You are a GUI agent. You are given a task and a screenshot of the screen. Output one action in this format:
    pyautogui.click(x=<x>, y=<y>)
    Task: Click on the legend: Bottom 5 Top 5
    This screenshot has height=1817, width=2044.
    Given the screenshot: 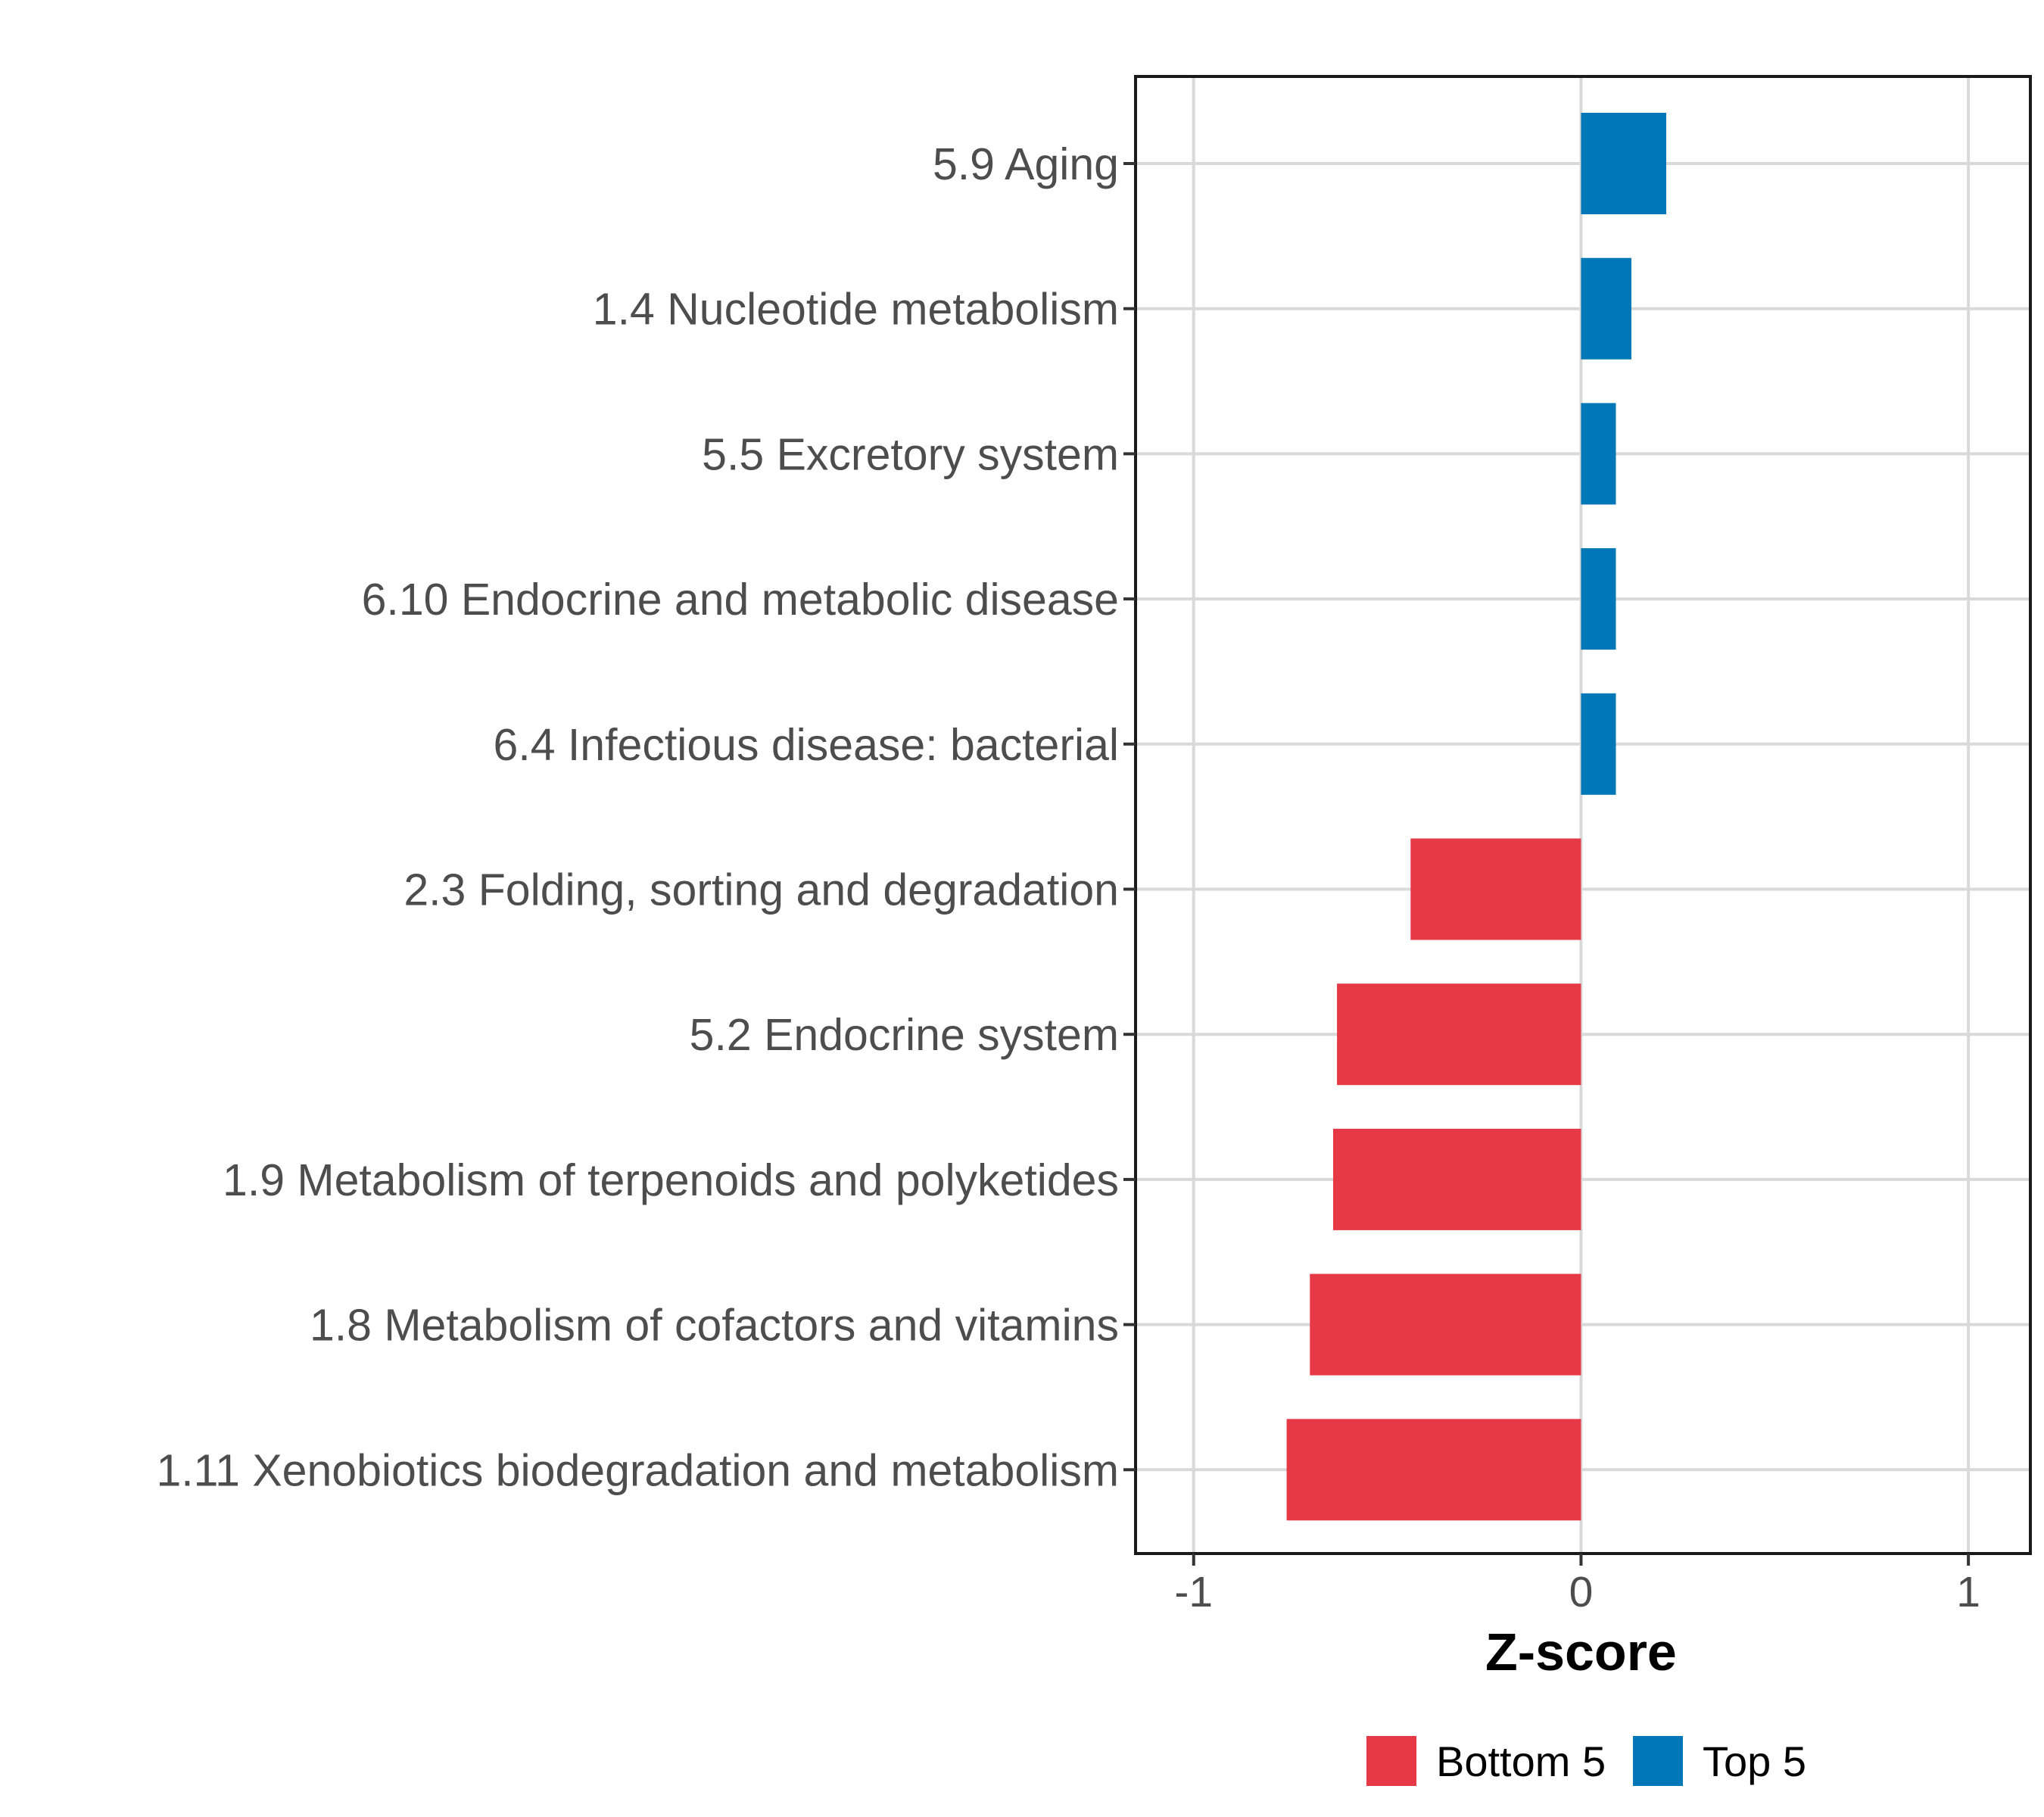 What is the action you would take?
    pyautogui.click(x=1586, y=1761)
    